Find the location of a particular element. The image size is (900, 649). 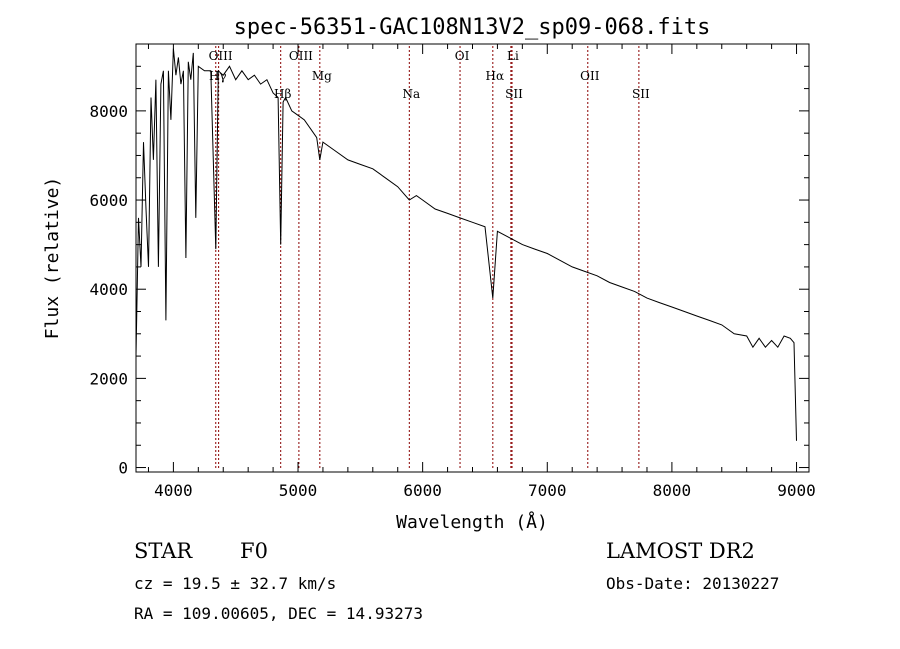

y-axis-label: Flux (relative) is located at coordinates (52, 258).